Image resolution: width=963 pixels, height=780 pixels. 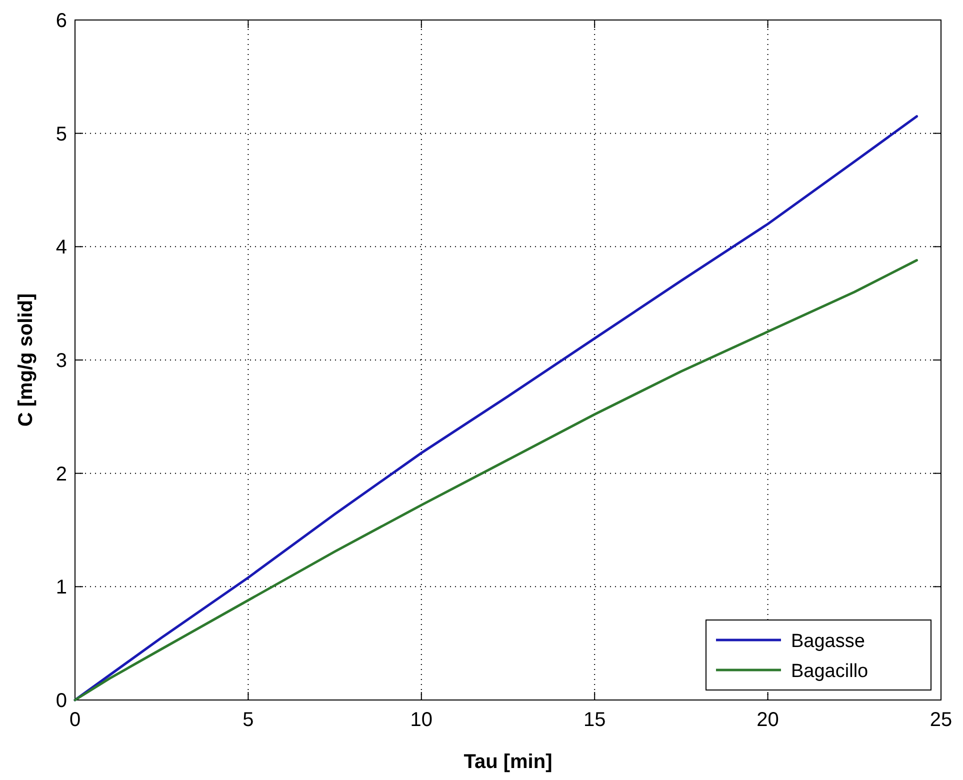 What do you see at coordinates (61, 701) in the screenshot?
I see `y-tick-label: 0` at bounding box center [61, 701].